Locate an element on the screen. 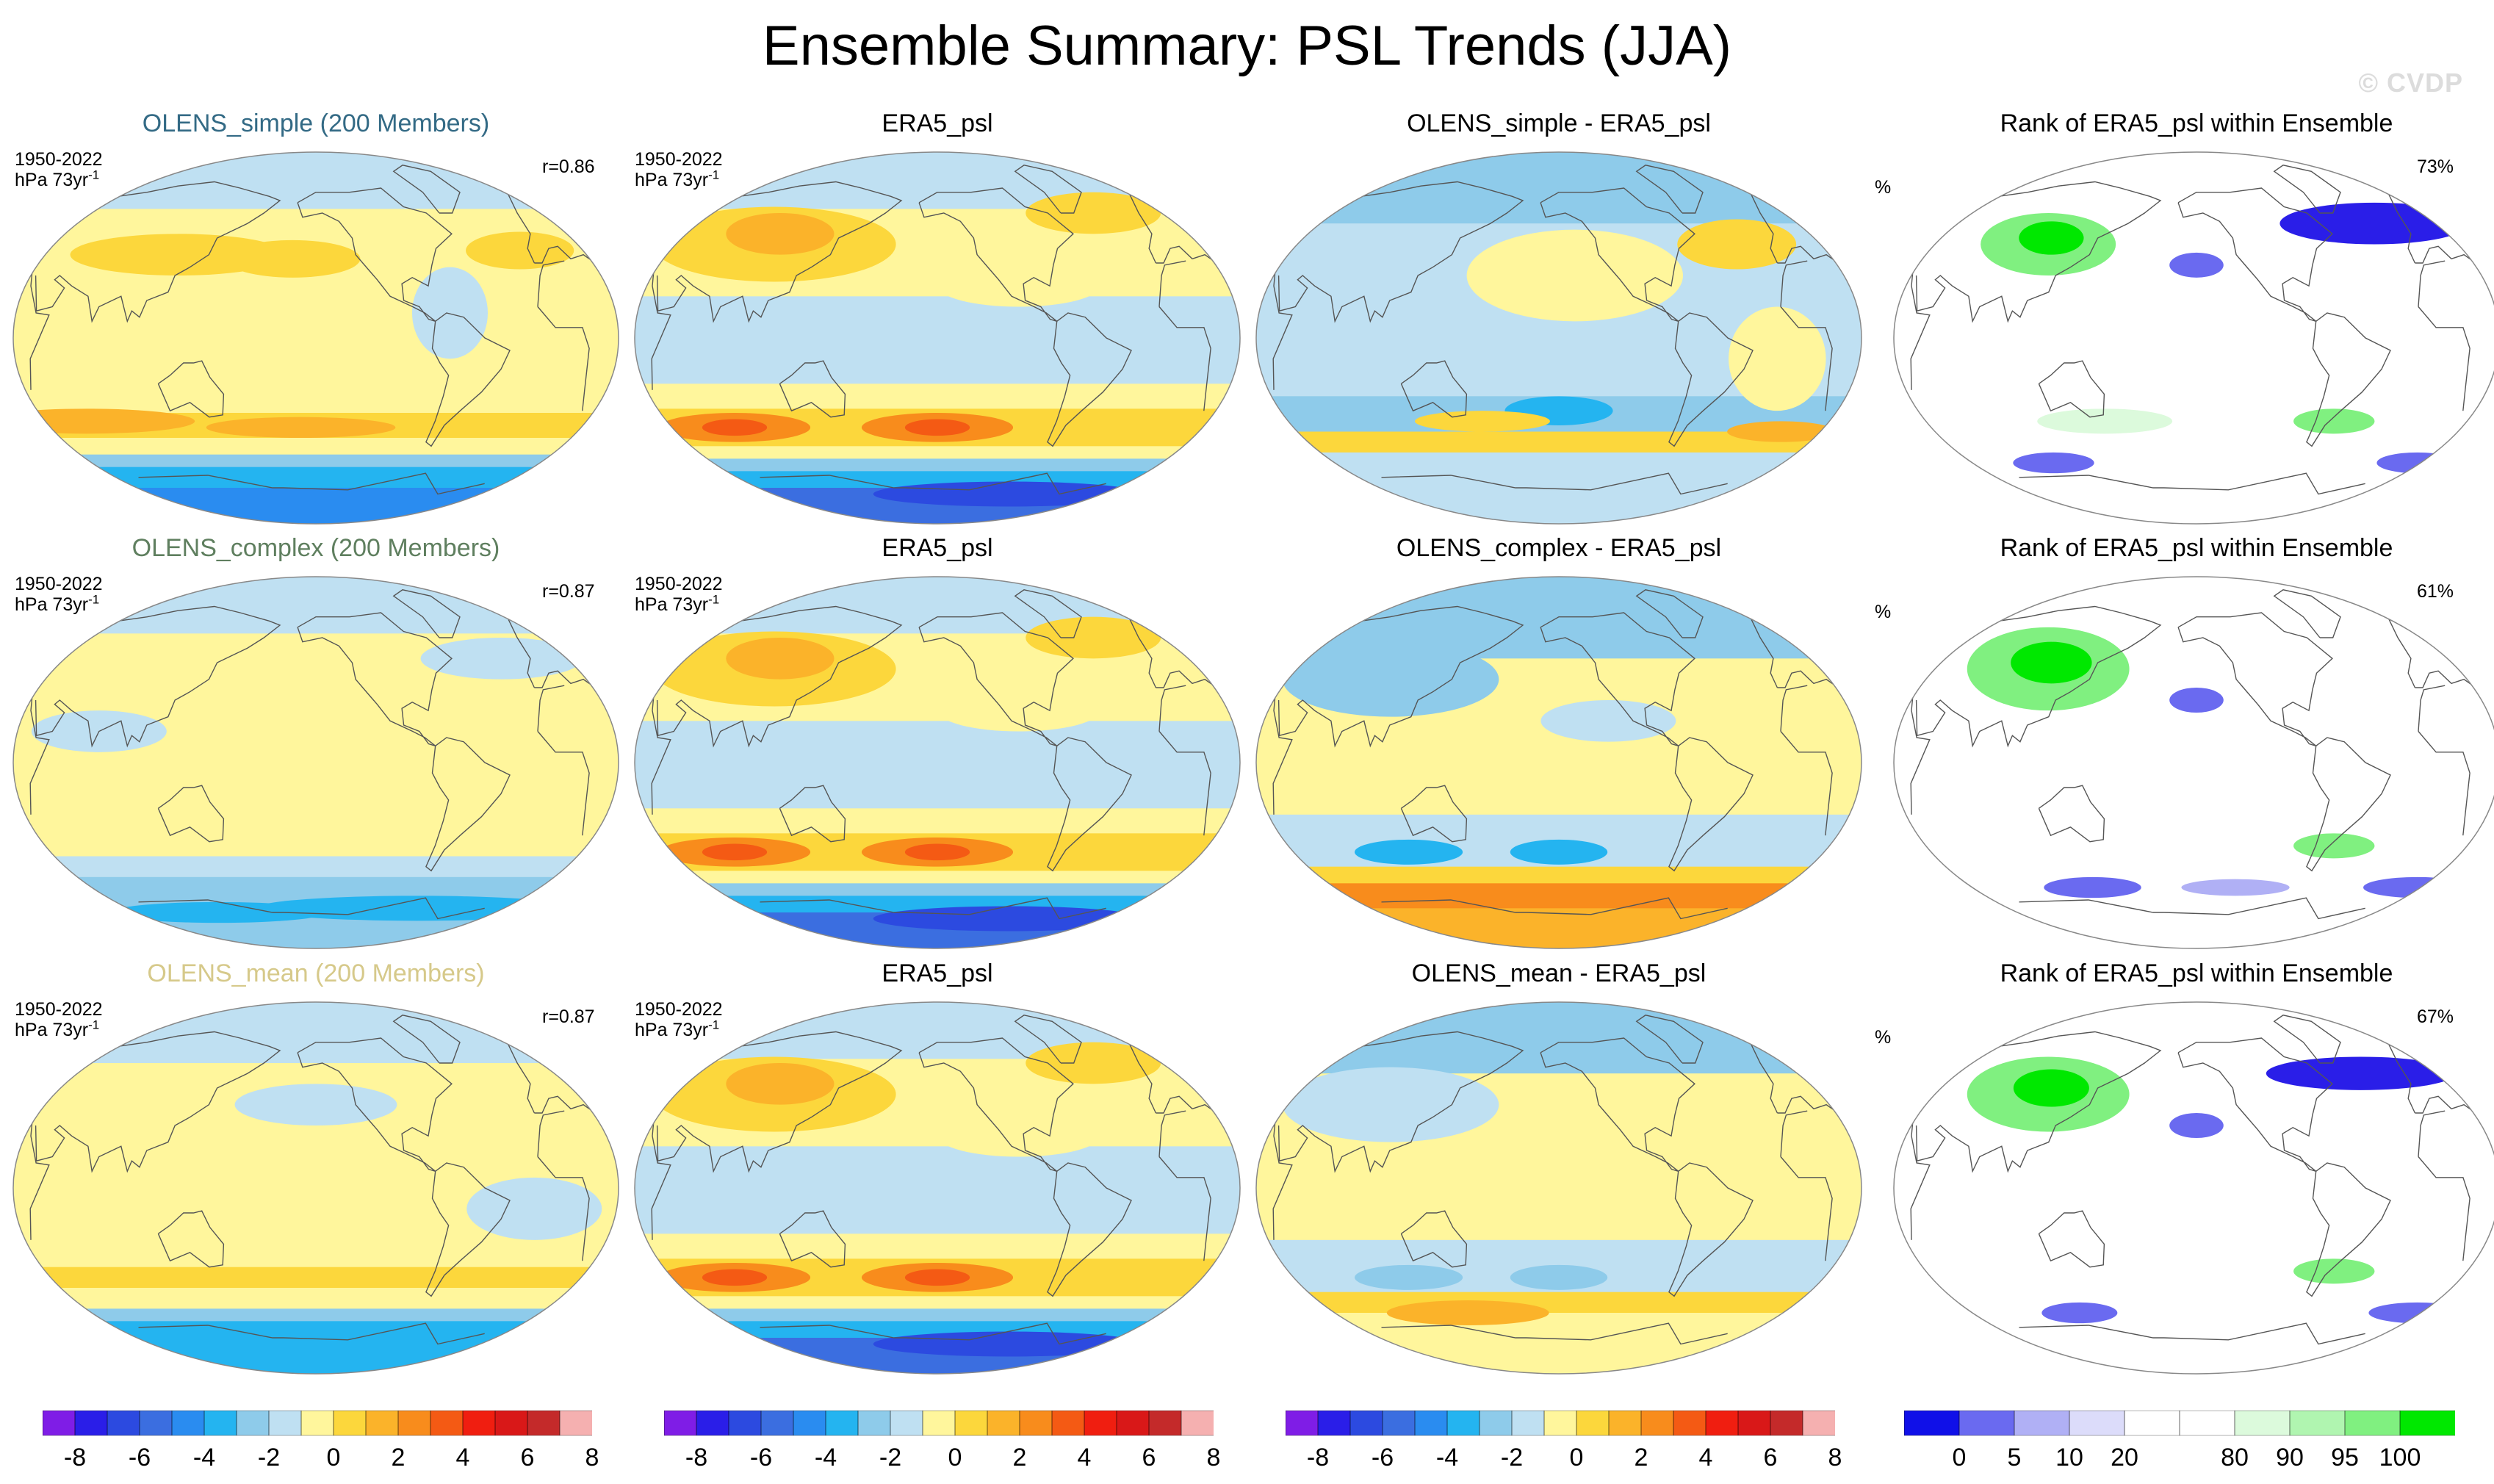 This screenshot has height=1484, width=2494. diff-title: OLENS_simple - ERA5_psl is located at coordinates (1559, 123).